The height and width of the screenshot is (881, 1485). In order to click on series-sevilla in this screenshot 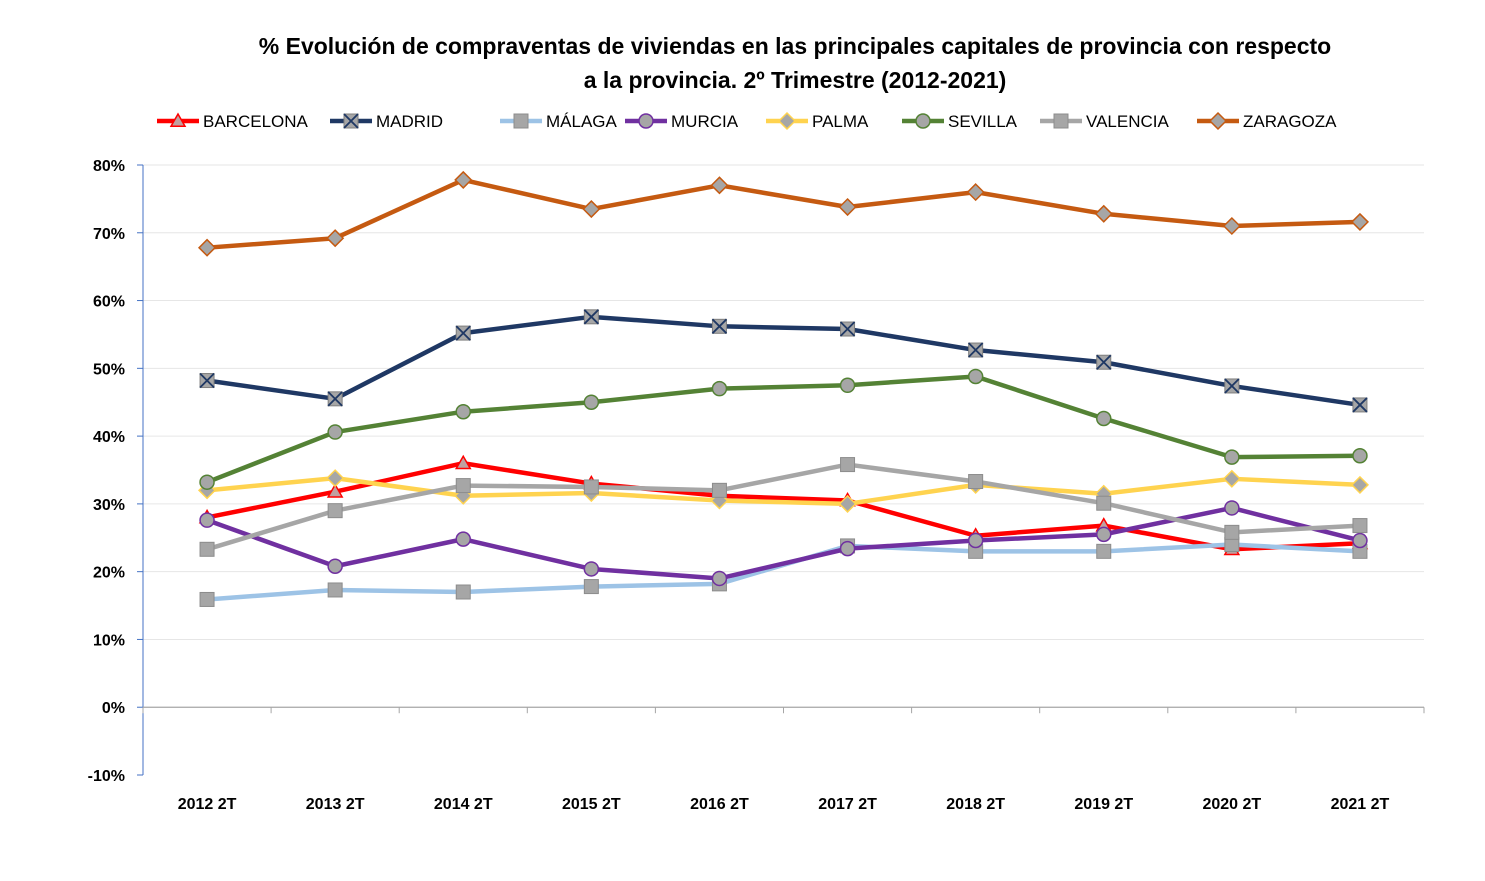, I will do `click(783, 429)`.